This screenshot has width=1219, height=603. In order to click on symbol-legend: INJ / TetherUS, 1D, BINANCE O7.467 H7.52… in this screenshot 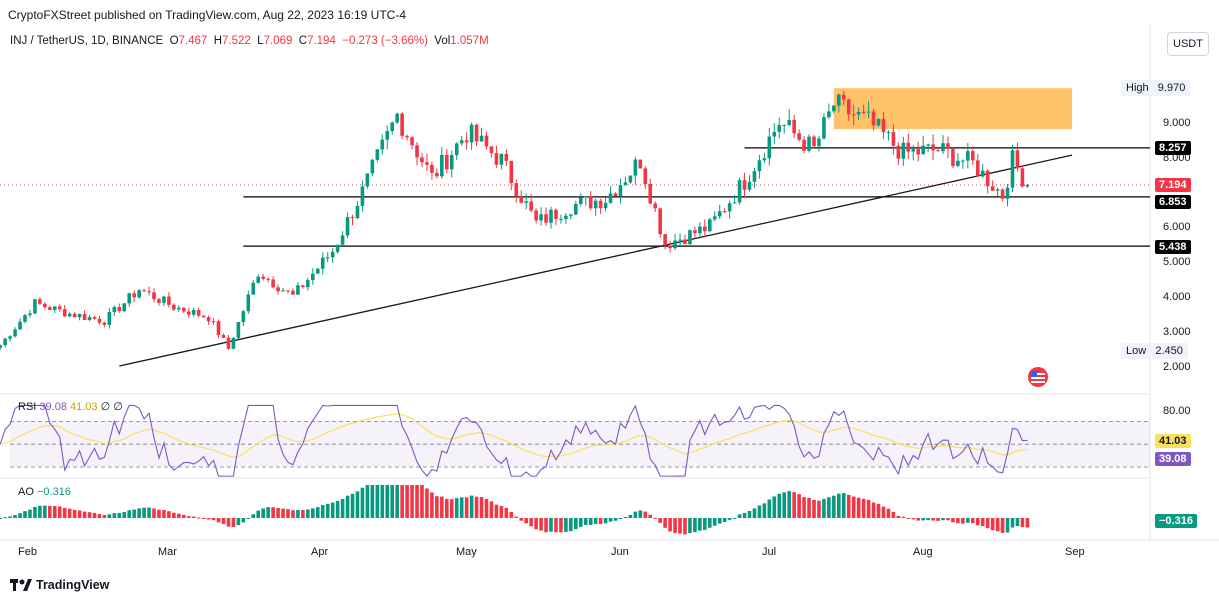, I will do `click(249, 41)`.